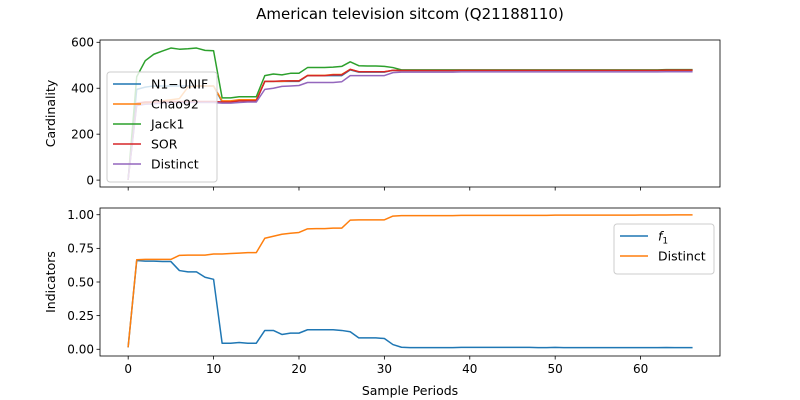 Image resolution: width=800 pixels, height=400 pixels. What do you see at coordinates (213, 369) in the screenshot?
I see `x-tick-label: 10` at bounding box center [213, 369].